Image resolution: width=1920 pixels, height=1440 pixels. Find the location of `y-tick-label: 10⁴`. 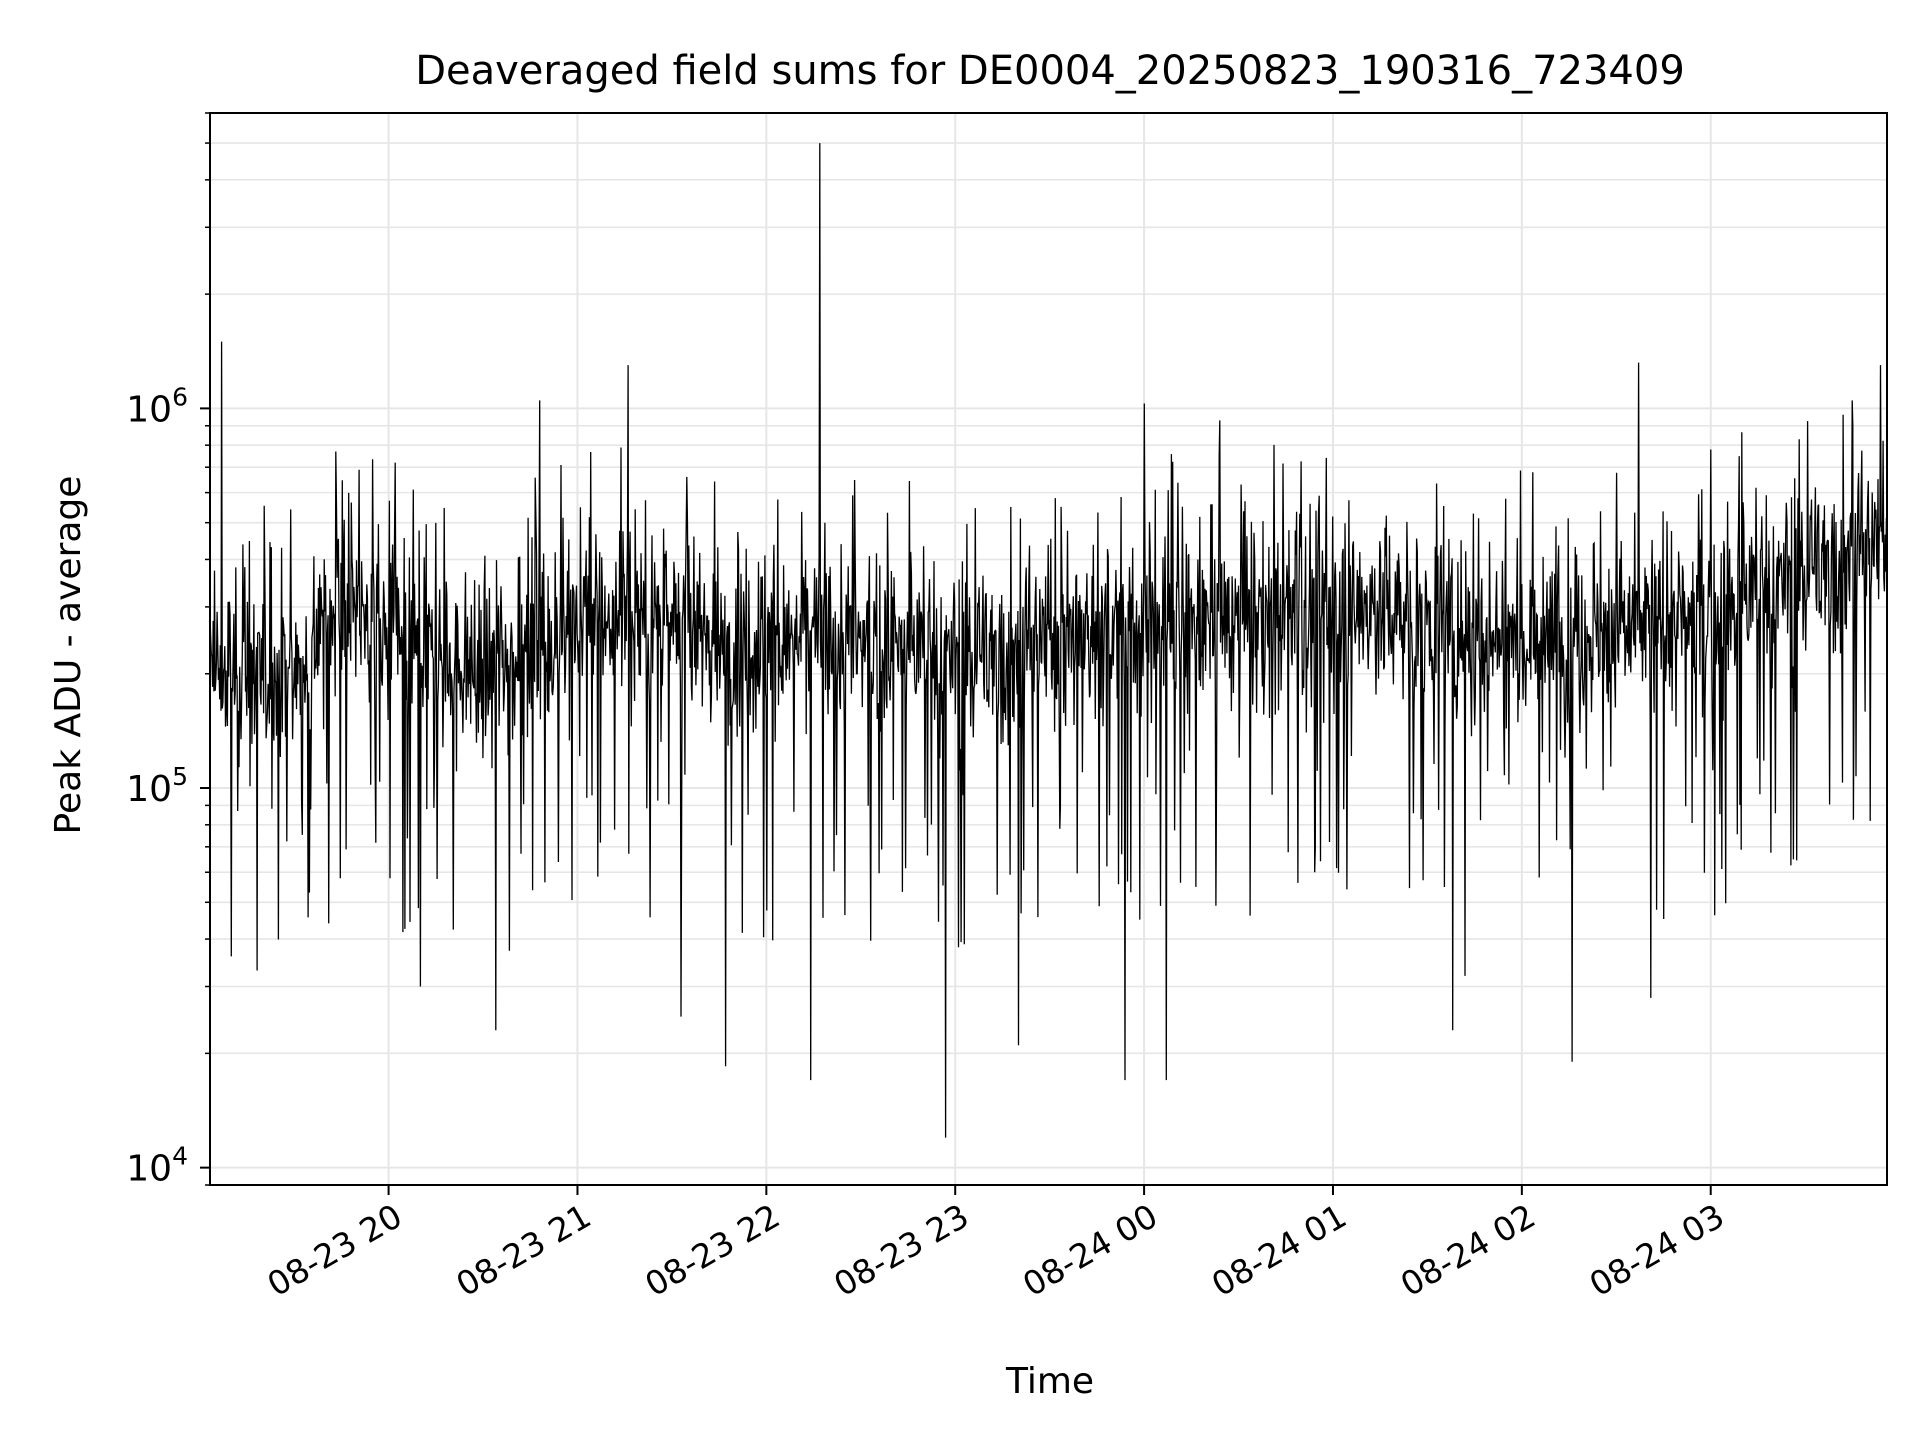

y-tick-label: 10⁴ is located at coordinates (157, 1166).